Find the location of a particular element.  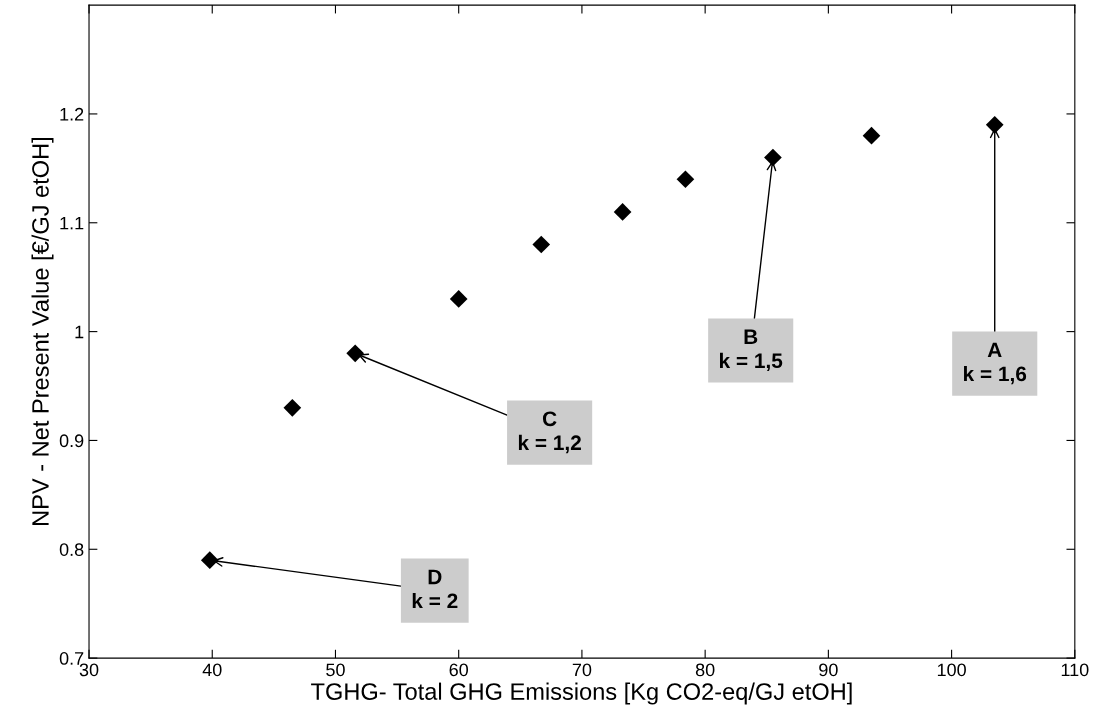

x-tick-label: 30 is located at coordinates (89, 670).